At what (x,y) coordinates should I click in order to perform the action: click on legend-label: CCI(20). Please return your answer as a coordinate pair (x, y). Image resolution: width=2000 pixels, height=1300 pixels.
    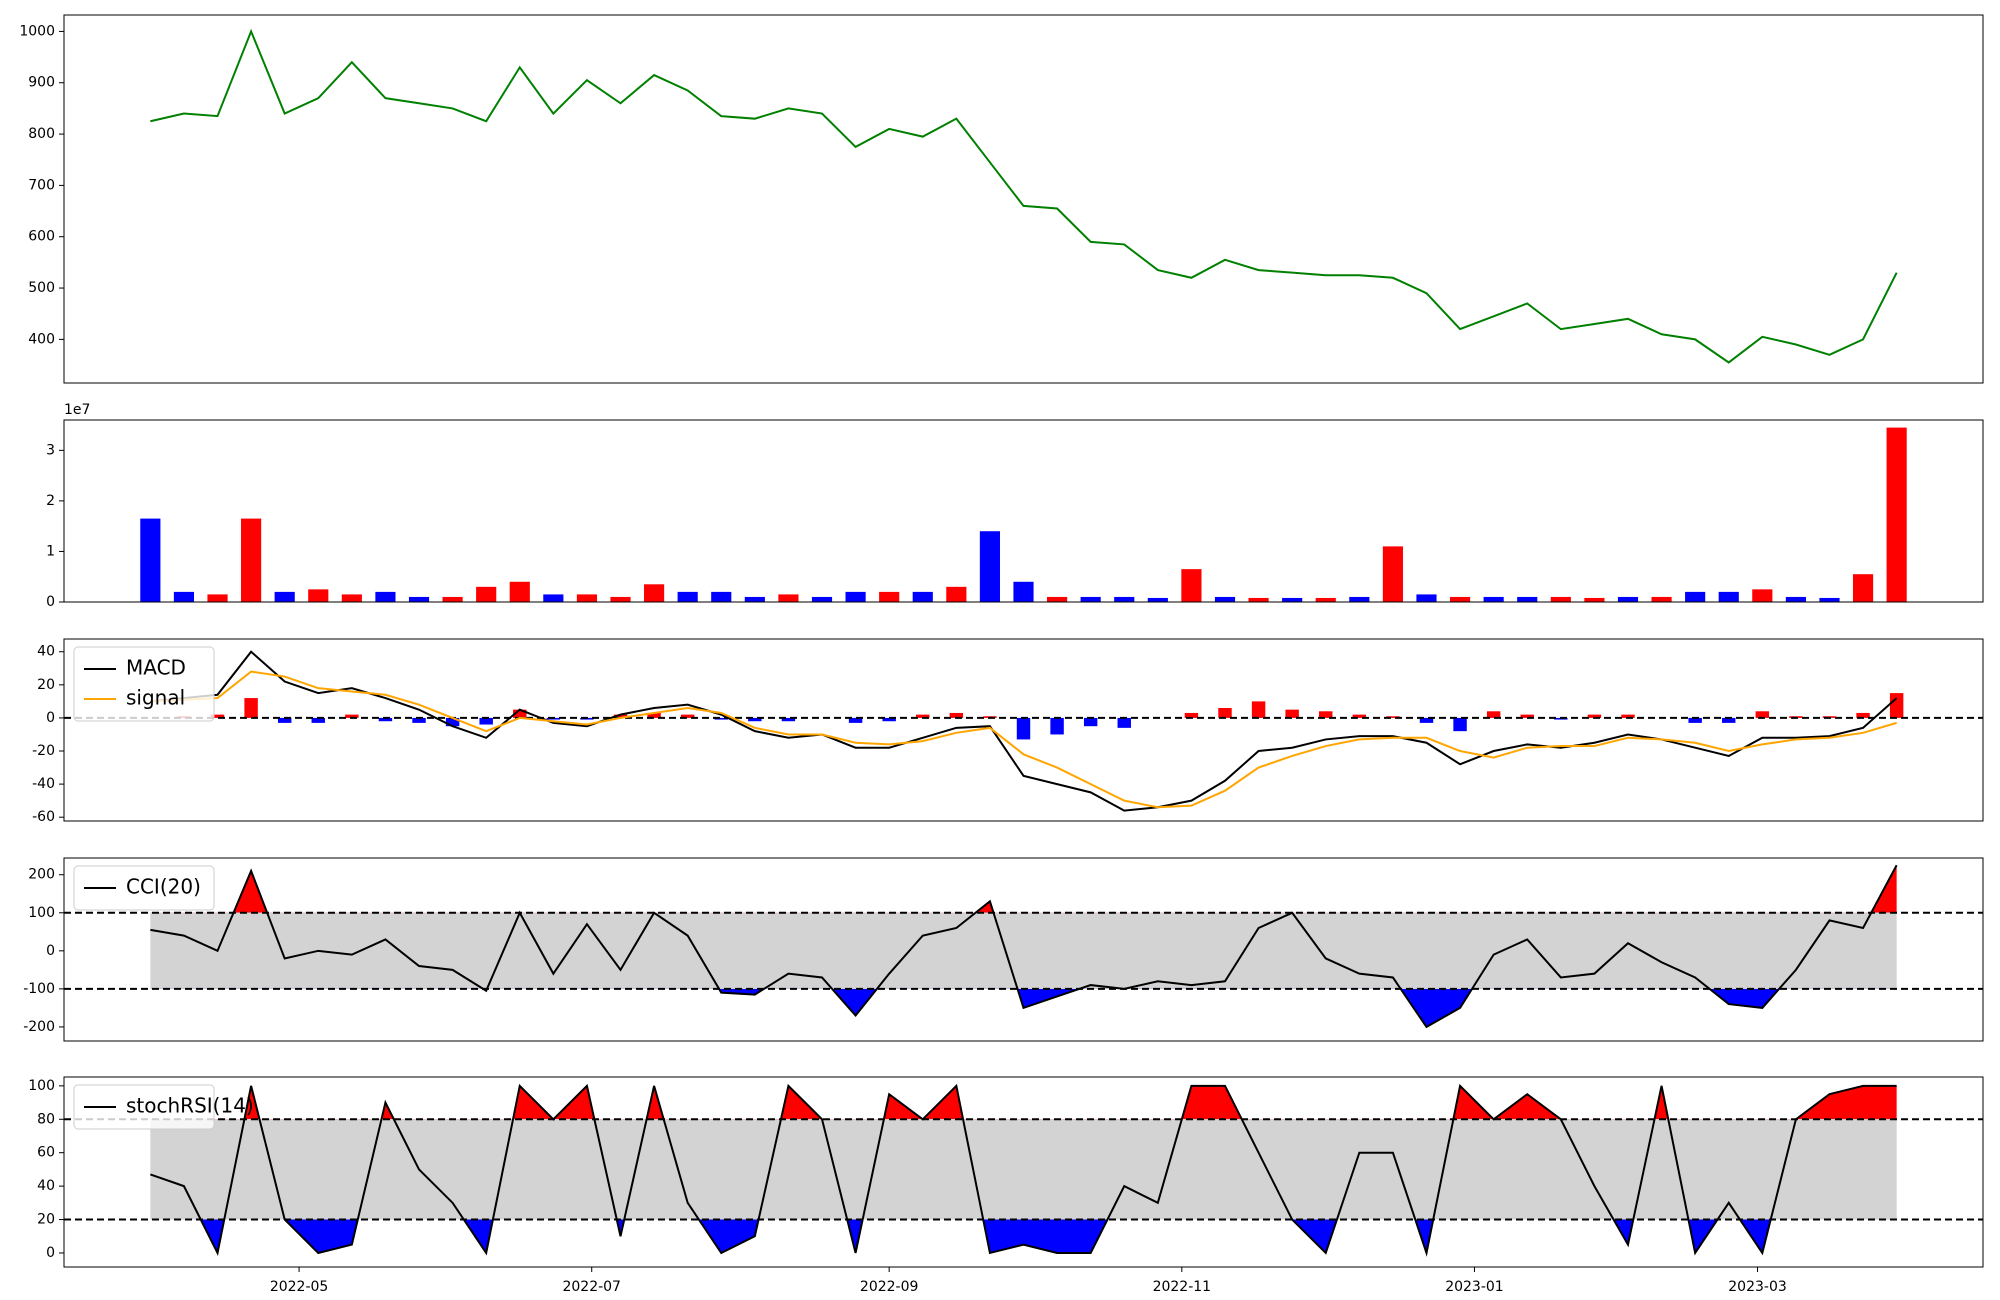
    Looking at the image, I should click on (163, 887).